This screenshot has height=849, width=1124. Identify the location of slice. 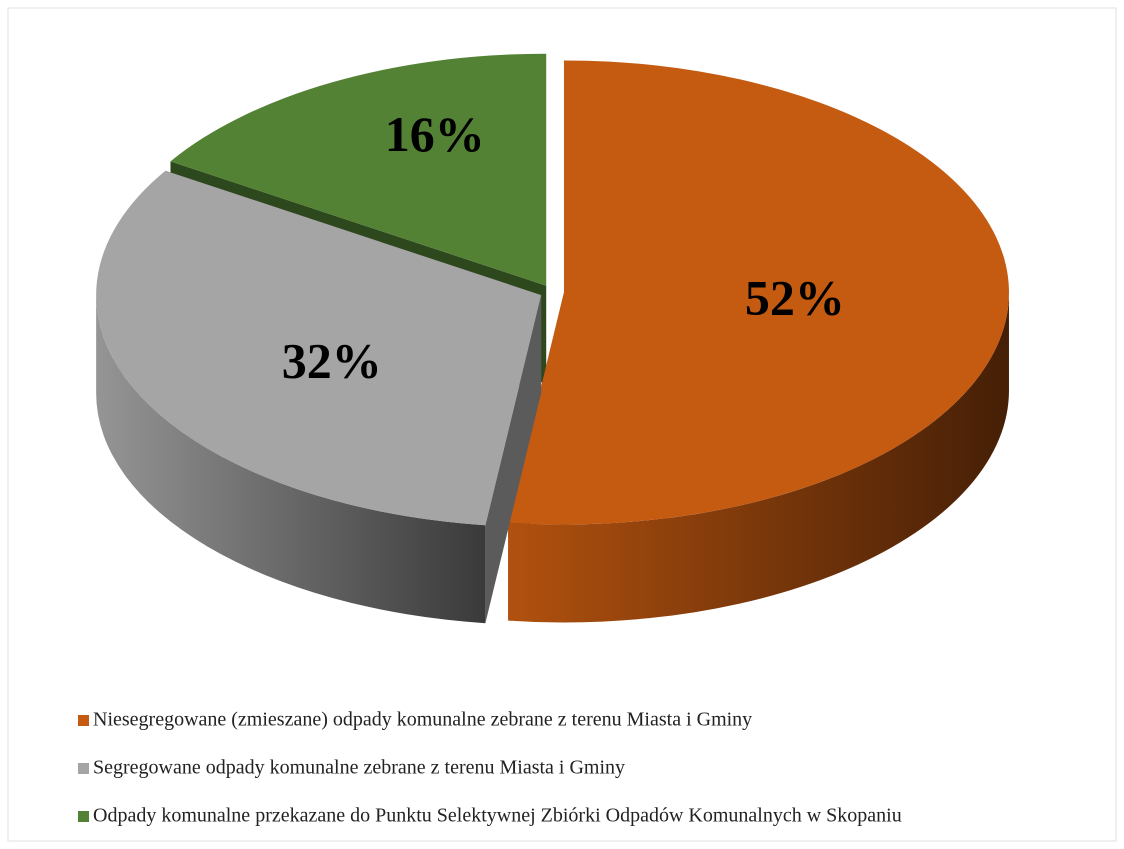
(358, 169).